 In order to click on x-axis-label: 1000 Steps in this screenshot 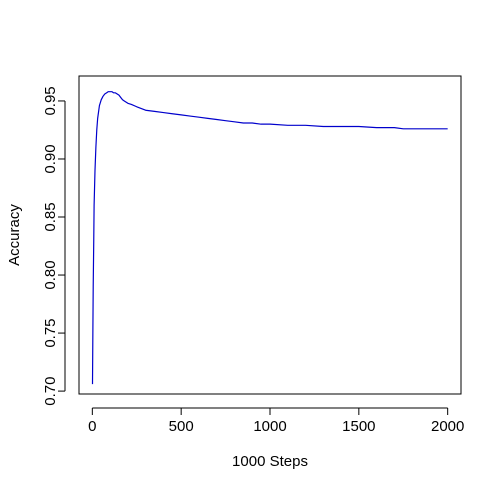, I will do `click(270, 461)`.